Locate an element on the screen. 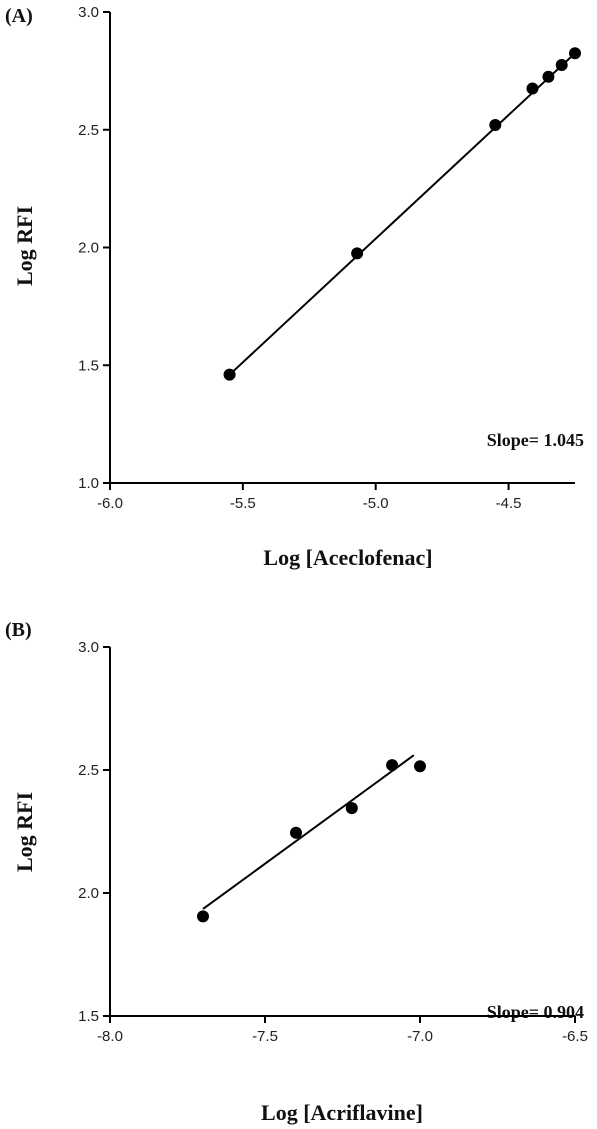 This screenshot has width=597, height=1129. y-tick-label-b: 2.0 is located at coordinates (88, 893).